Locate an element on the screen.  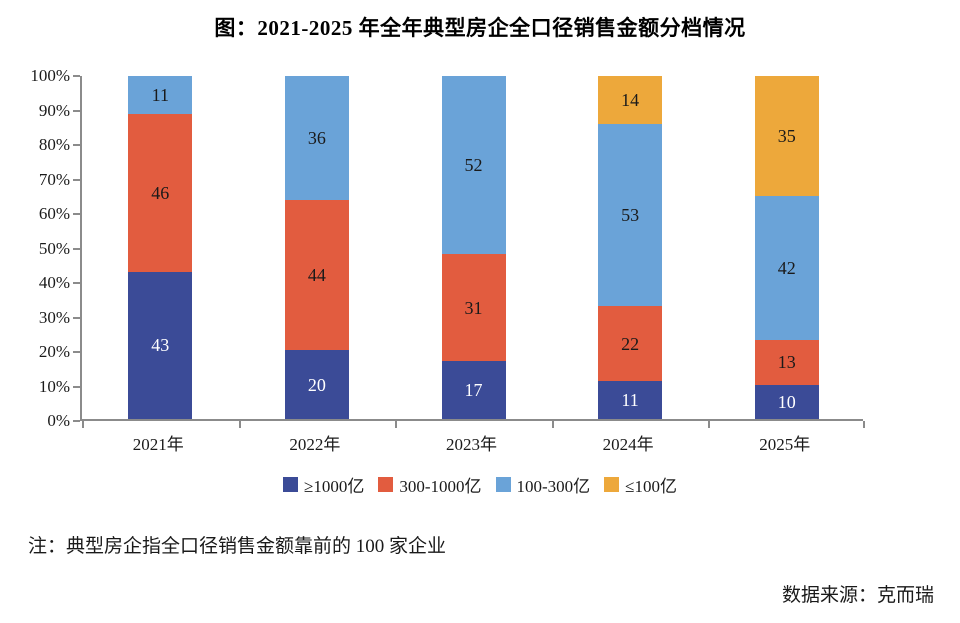
bar-segment-≤100亿: 35 is located at coordinates (786, 136).